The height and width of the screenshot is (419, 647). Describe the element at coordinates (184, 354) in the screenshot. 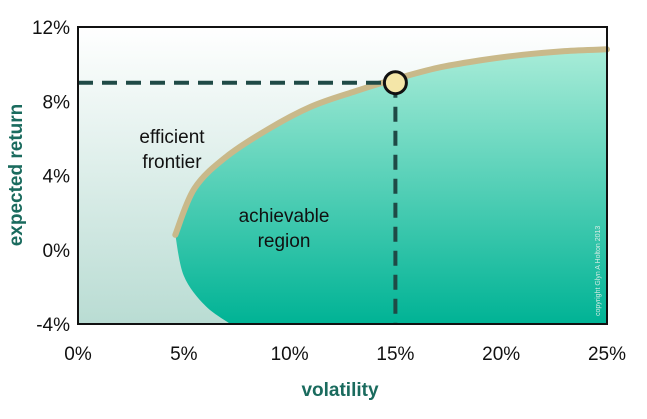

I see `x-tick-label: 5%` at that location.